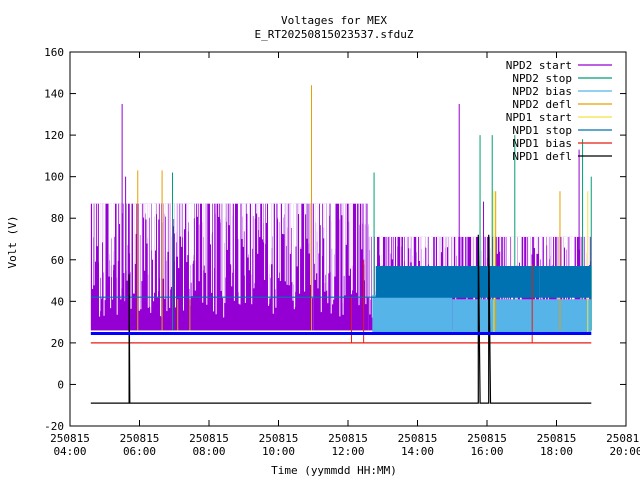 Image resolution: width=640 pixels, height=480 pixels. I want to click on y-tick-label: 40, so click(57, 301).